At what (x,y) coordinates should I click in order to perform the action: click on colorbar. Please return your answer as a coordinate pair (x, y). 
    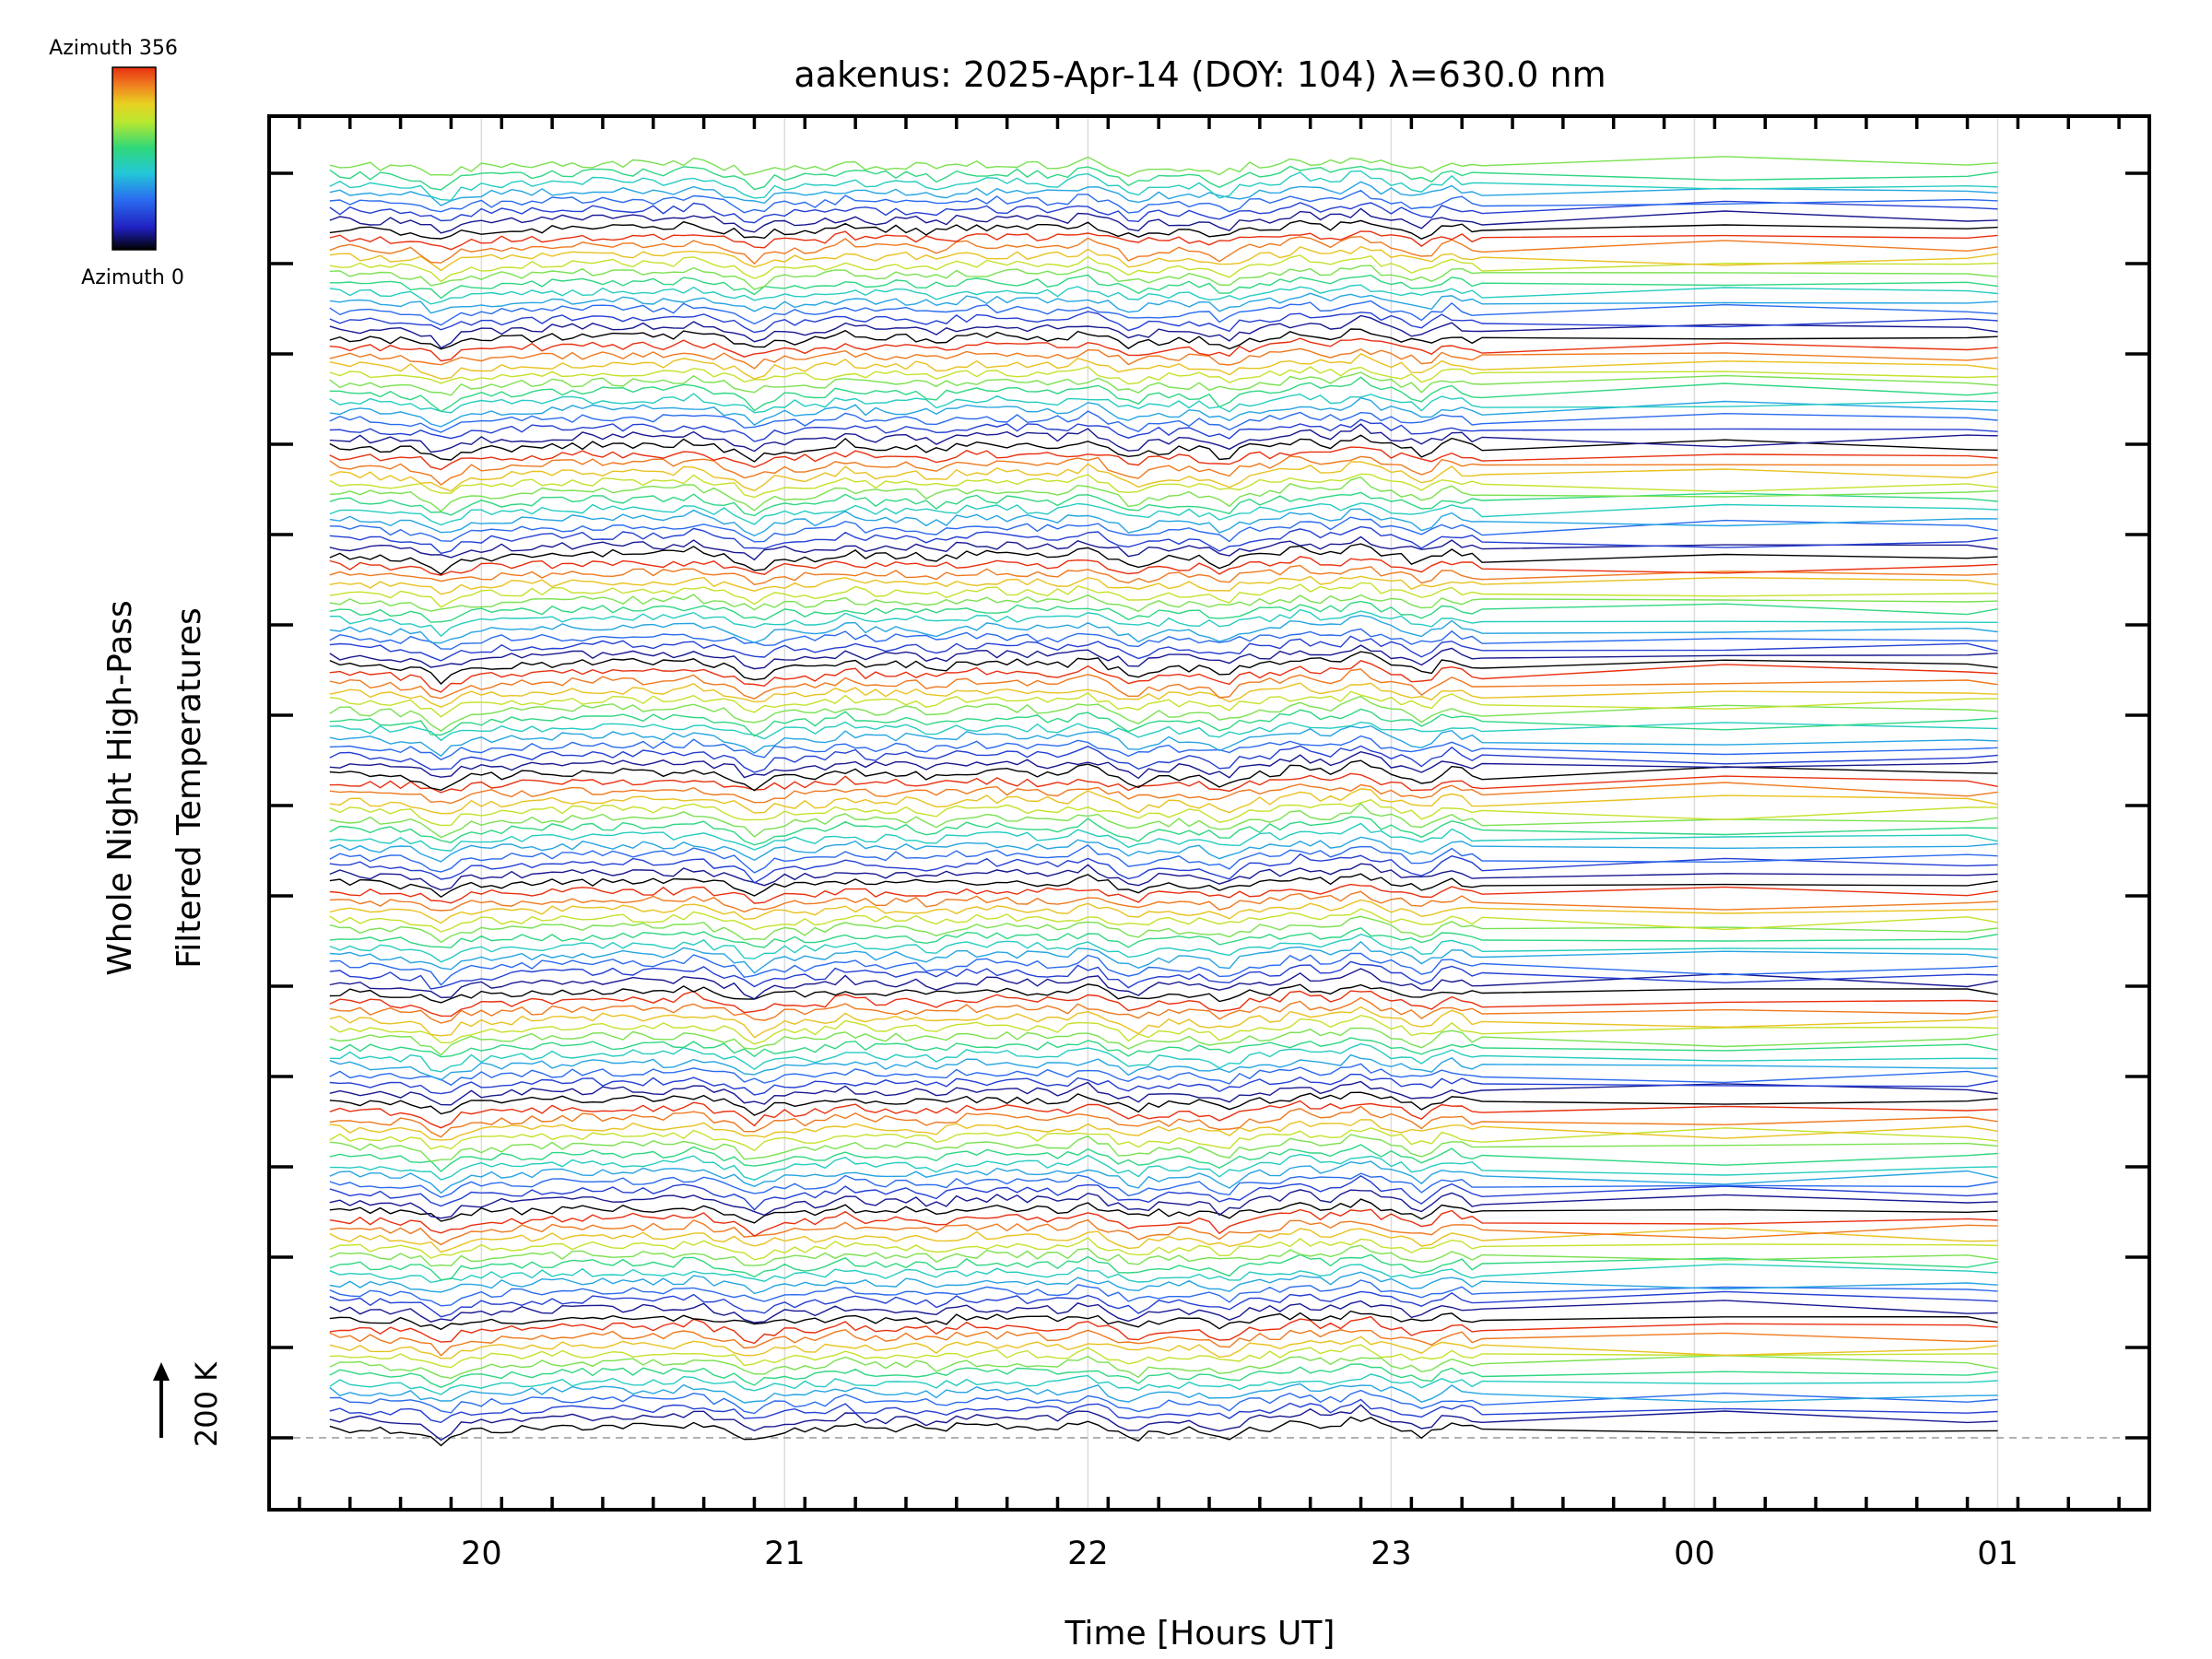
    Looking at the image, I should click on (134, 158).